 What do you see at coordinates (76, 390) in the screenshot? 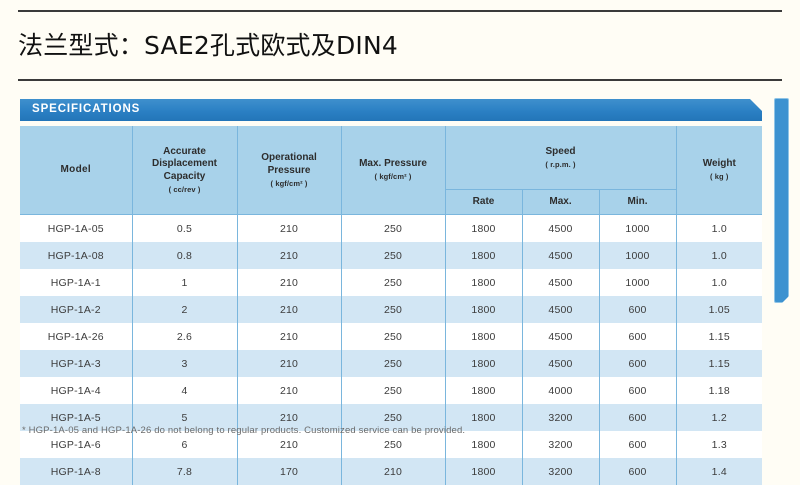
I see `cell-model: HGP-1A-4` at bounding box center [76, 390].